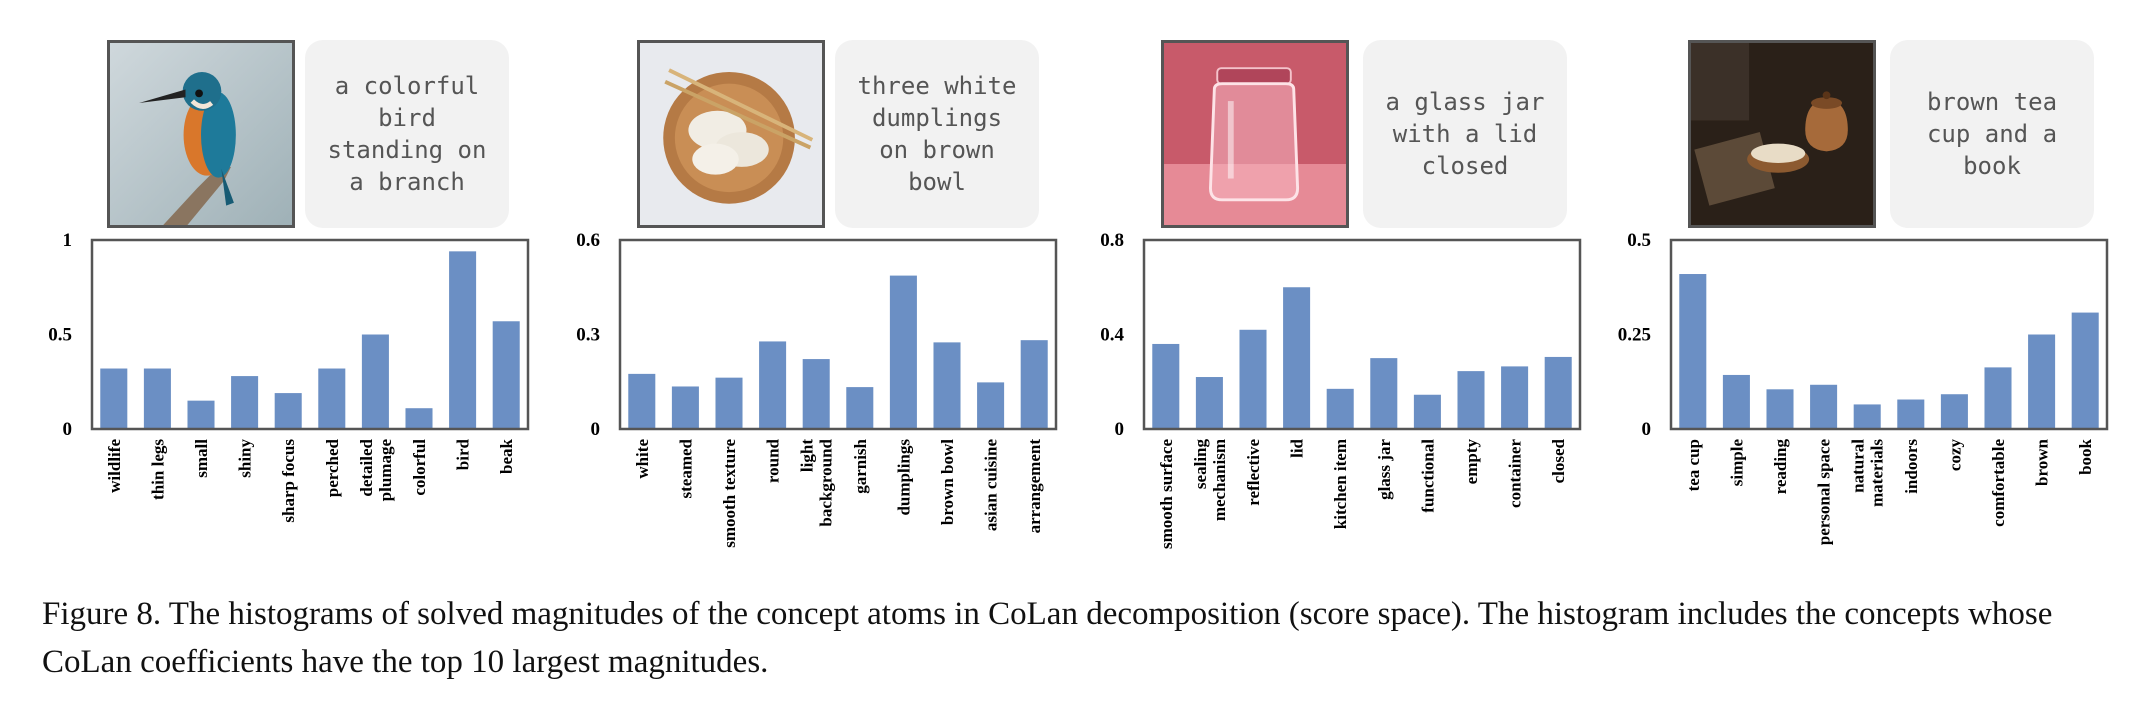  I want to click on kingfisher-bird-photo, so click(201, 134).